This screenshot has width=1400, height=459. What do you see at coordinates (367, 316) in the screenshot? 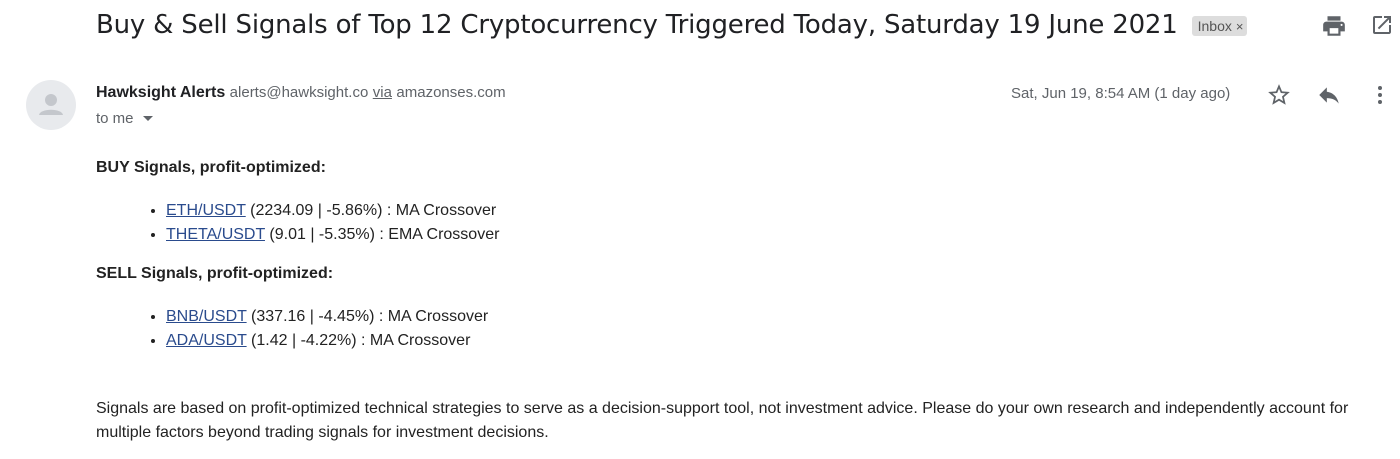
I see `signal-details: (337.16 | -4.45%) : MA Crossover` at bounding box center [367, 316].